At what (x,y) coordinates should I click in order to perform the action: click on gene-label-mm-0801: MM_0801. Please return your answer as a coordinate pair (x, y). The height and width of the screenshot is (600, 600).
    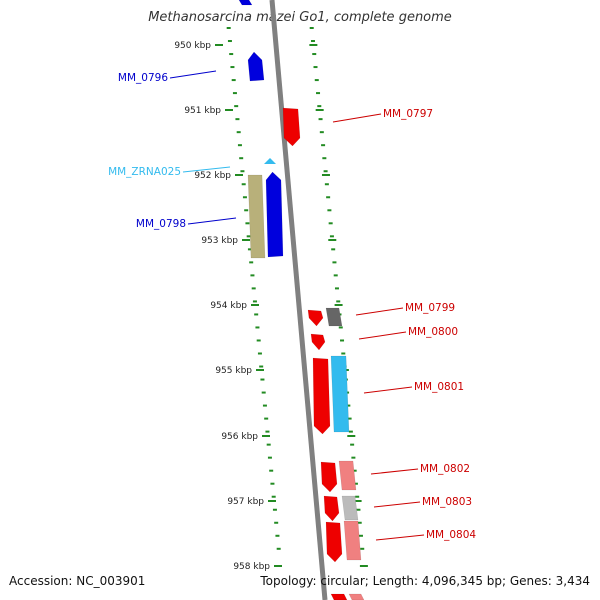
    Looking at the image, I should click on (439, 387).